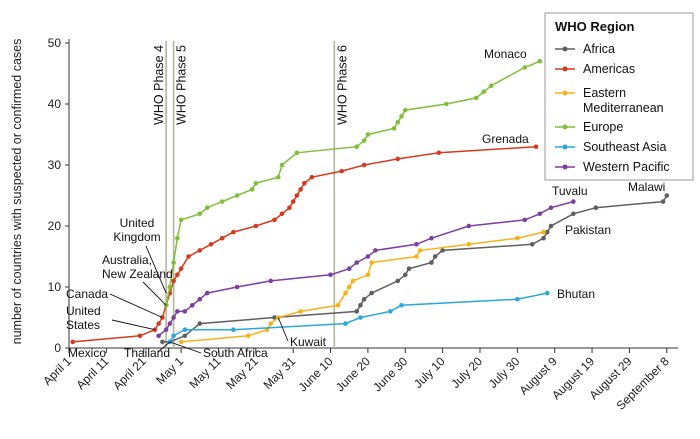 This screenshot has height=439, width=700. What do you see at coordinates (604, 93) in the screenshot?
I see `legend-label-line: Eastern` at bounding box center [604, 93].